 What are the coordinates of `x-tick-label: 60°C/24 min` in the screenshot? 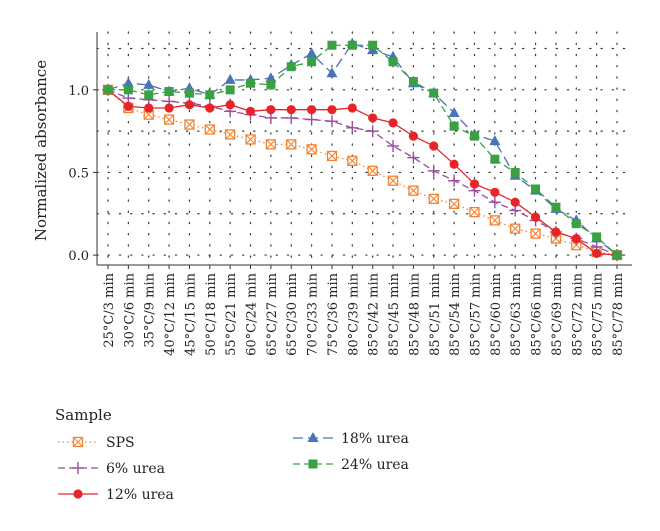 It's located at (252, 314).